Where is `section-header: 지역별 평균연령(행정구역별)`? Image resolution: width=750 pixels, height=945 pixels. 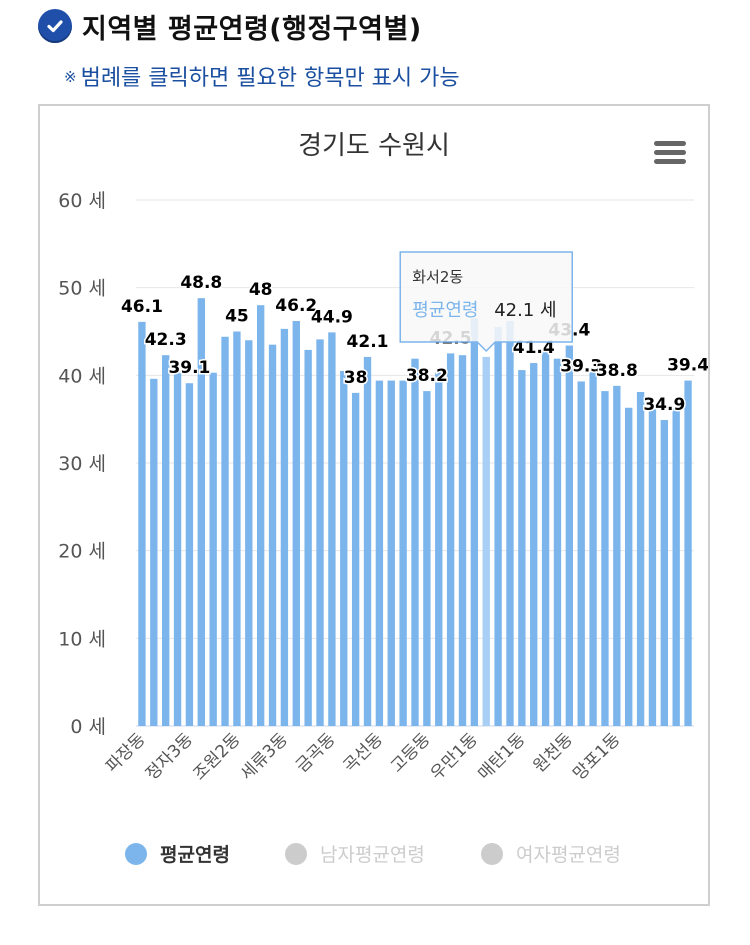 section-header: 지역별 평균연령(행정구역별) is located at coordinates (230, 26).